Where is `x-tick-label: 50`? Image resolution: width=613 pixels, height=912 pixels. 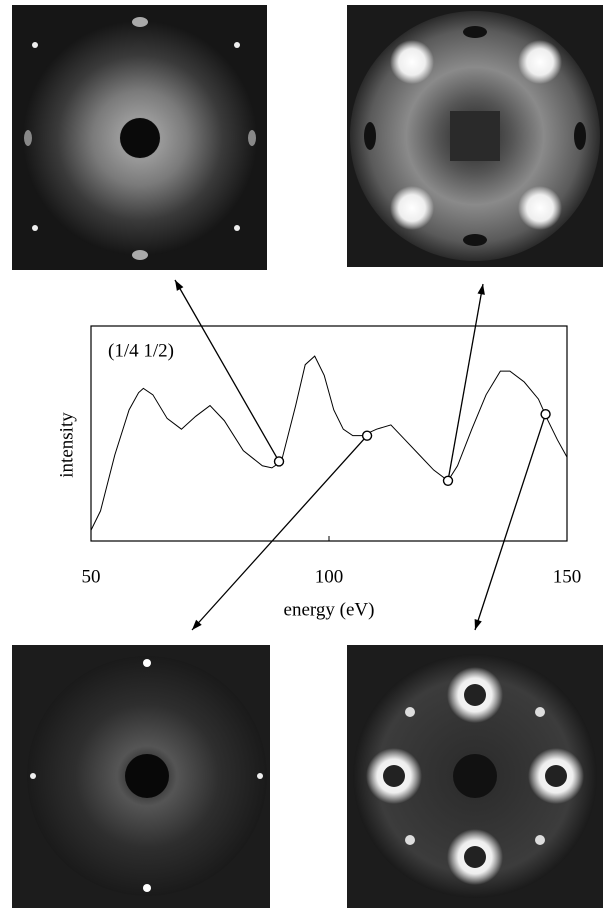 x-tick-label: 50 is located at coordinates (91, 576).